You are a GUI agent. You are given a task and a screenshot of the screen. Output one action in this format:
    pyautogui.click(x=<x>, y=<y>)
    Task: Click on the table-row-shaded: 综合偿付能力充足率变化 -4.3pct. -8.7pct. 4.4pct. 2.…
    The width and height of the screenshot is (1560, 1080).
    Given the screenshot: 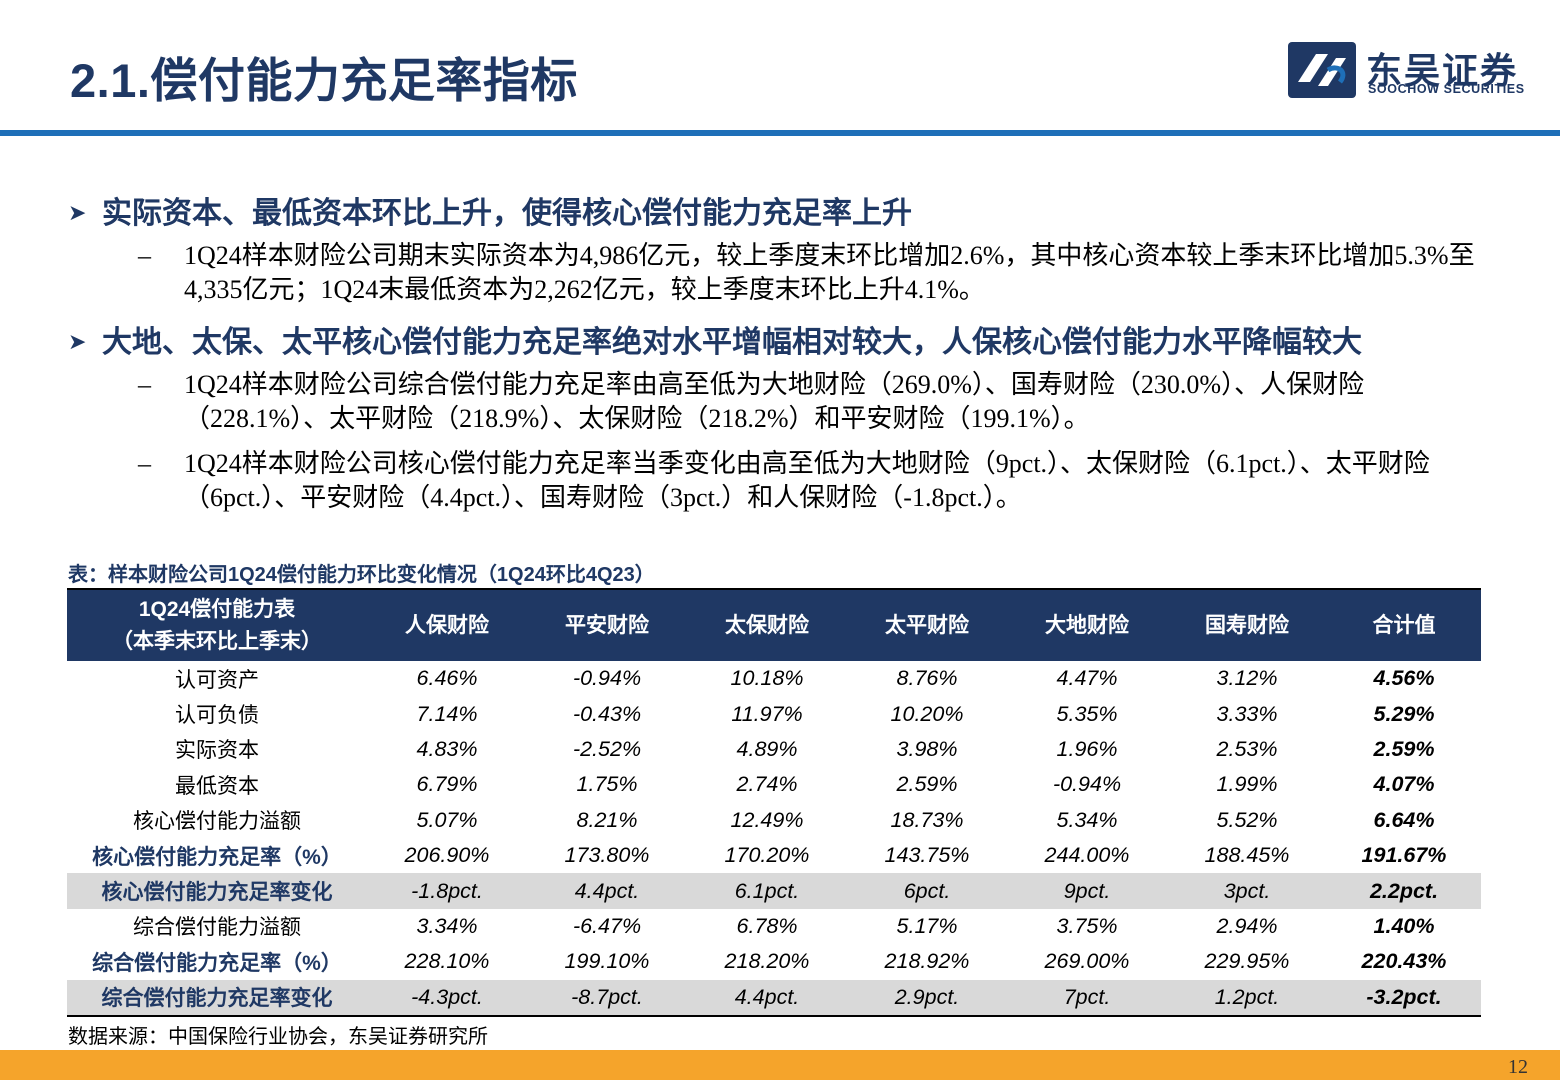 What is the action you would take?
    pyautogui.click(x=774, y=998)
    